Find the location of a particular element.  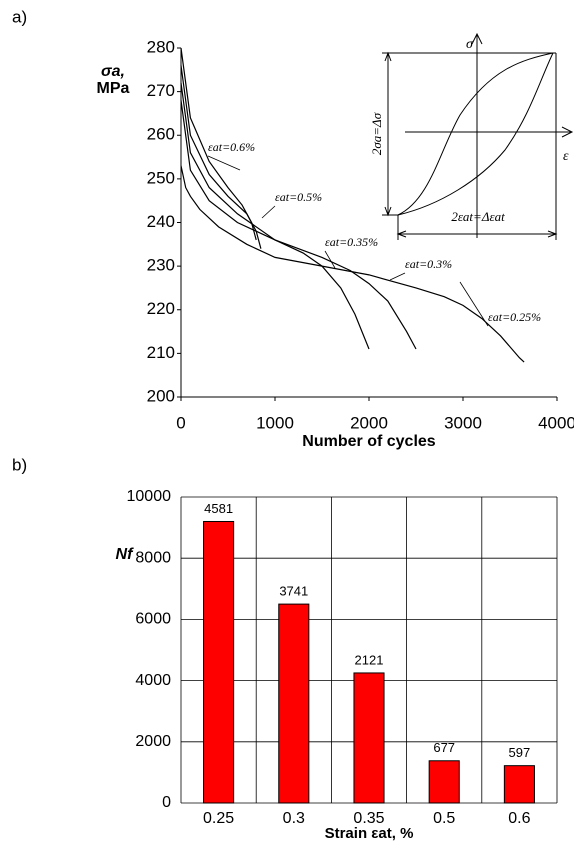

loop-lower is located at coordinates (475, 134).